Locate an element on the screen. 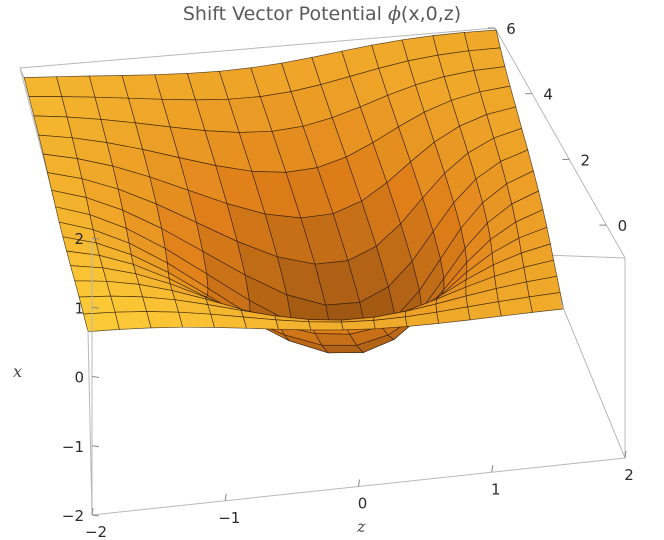 Image resolution: width=664 pixels, height=540 pixels. z-tick-label: 0 is located at coordinates (363, 504).